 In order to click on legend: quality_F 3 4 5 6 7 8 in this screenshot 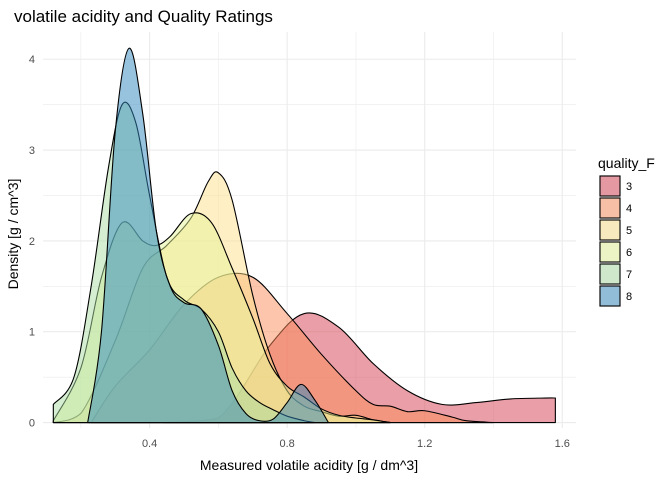, I will do `click(626, 231)`.